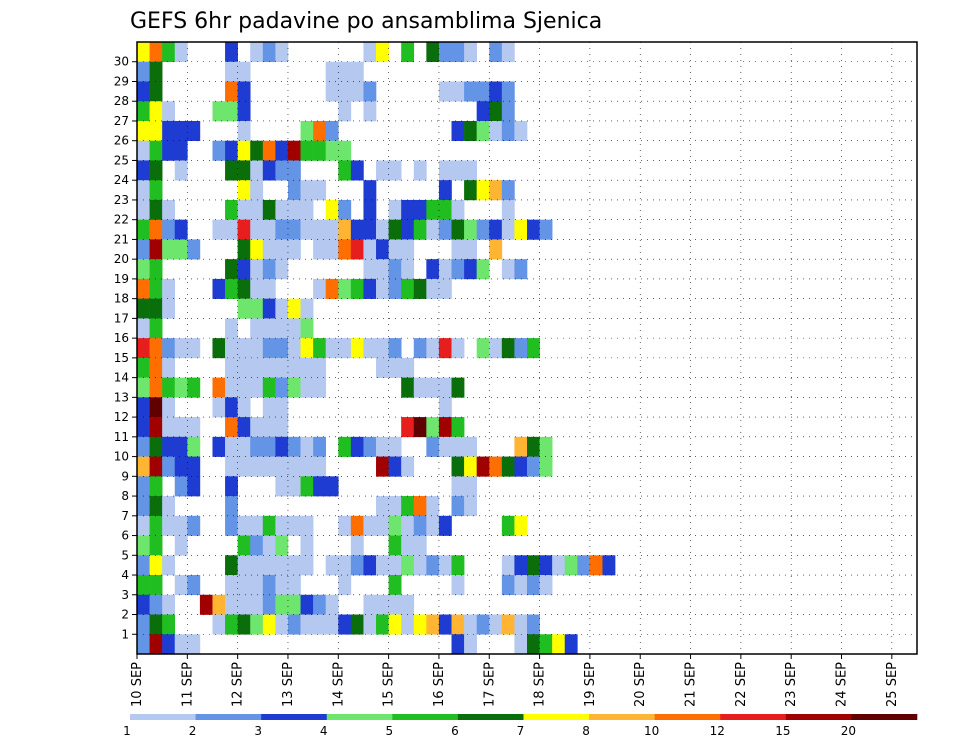 Image resolution: width=960 pixels, height=742 pixels. What do you see at coordinates (125, 516) in the screenshot?
I see `y-tick-label: 7` at bounding box center [125, 516].